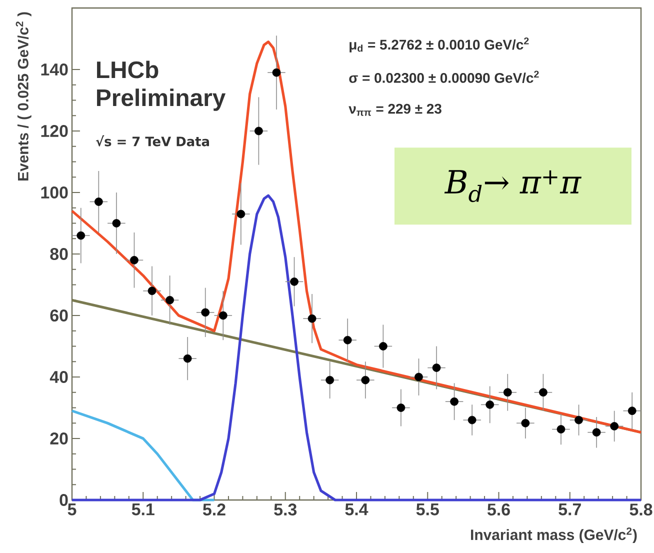  What do you see at coordinates (285, 510) in the screenshot?
I see `x-tick-label: 5.3` at bounding box center [285, 510].